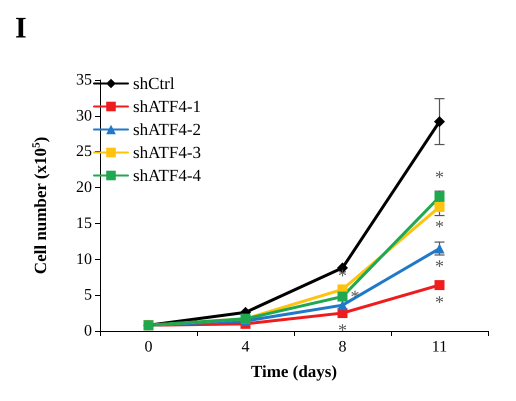  Describe the element at coordinates (84, 80) in the screenshot. I see `y-tick-label: 35` at that location.